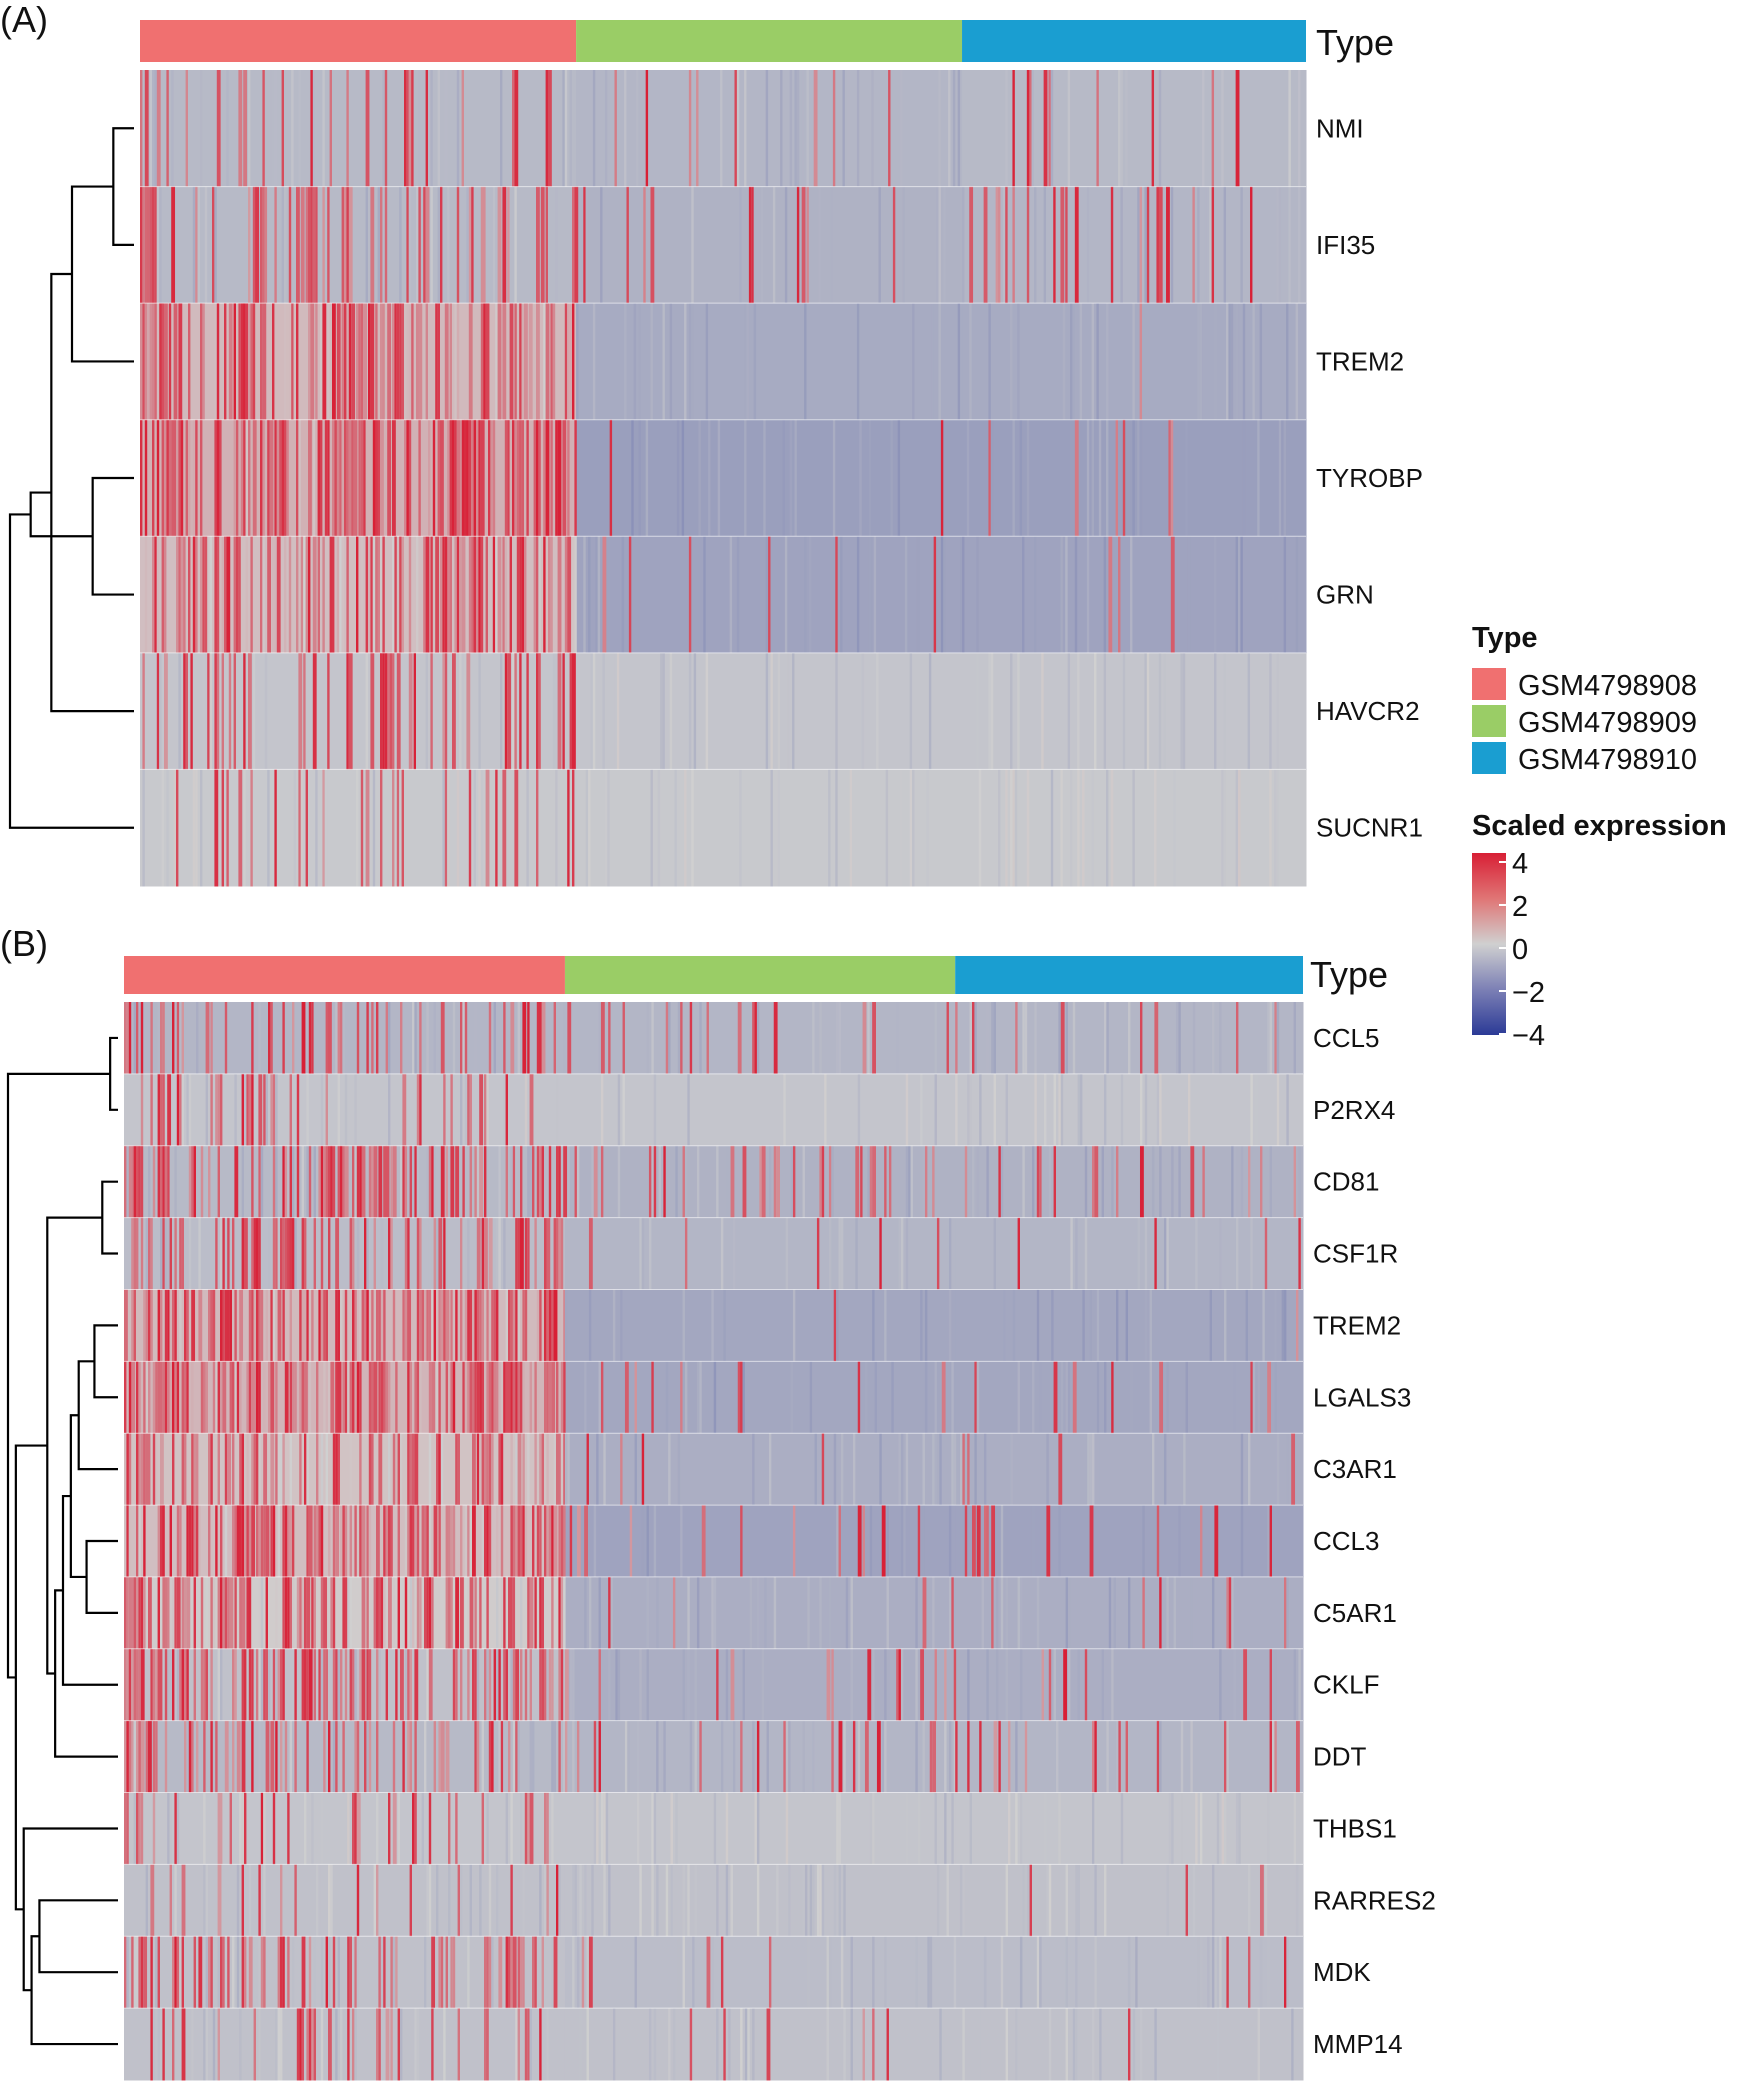 This screenshot has width=1746, height=2086. I want to click on legend-swatch, so click(1489, 758).